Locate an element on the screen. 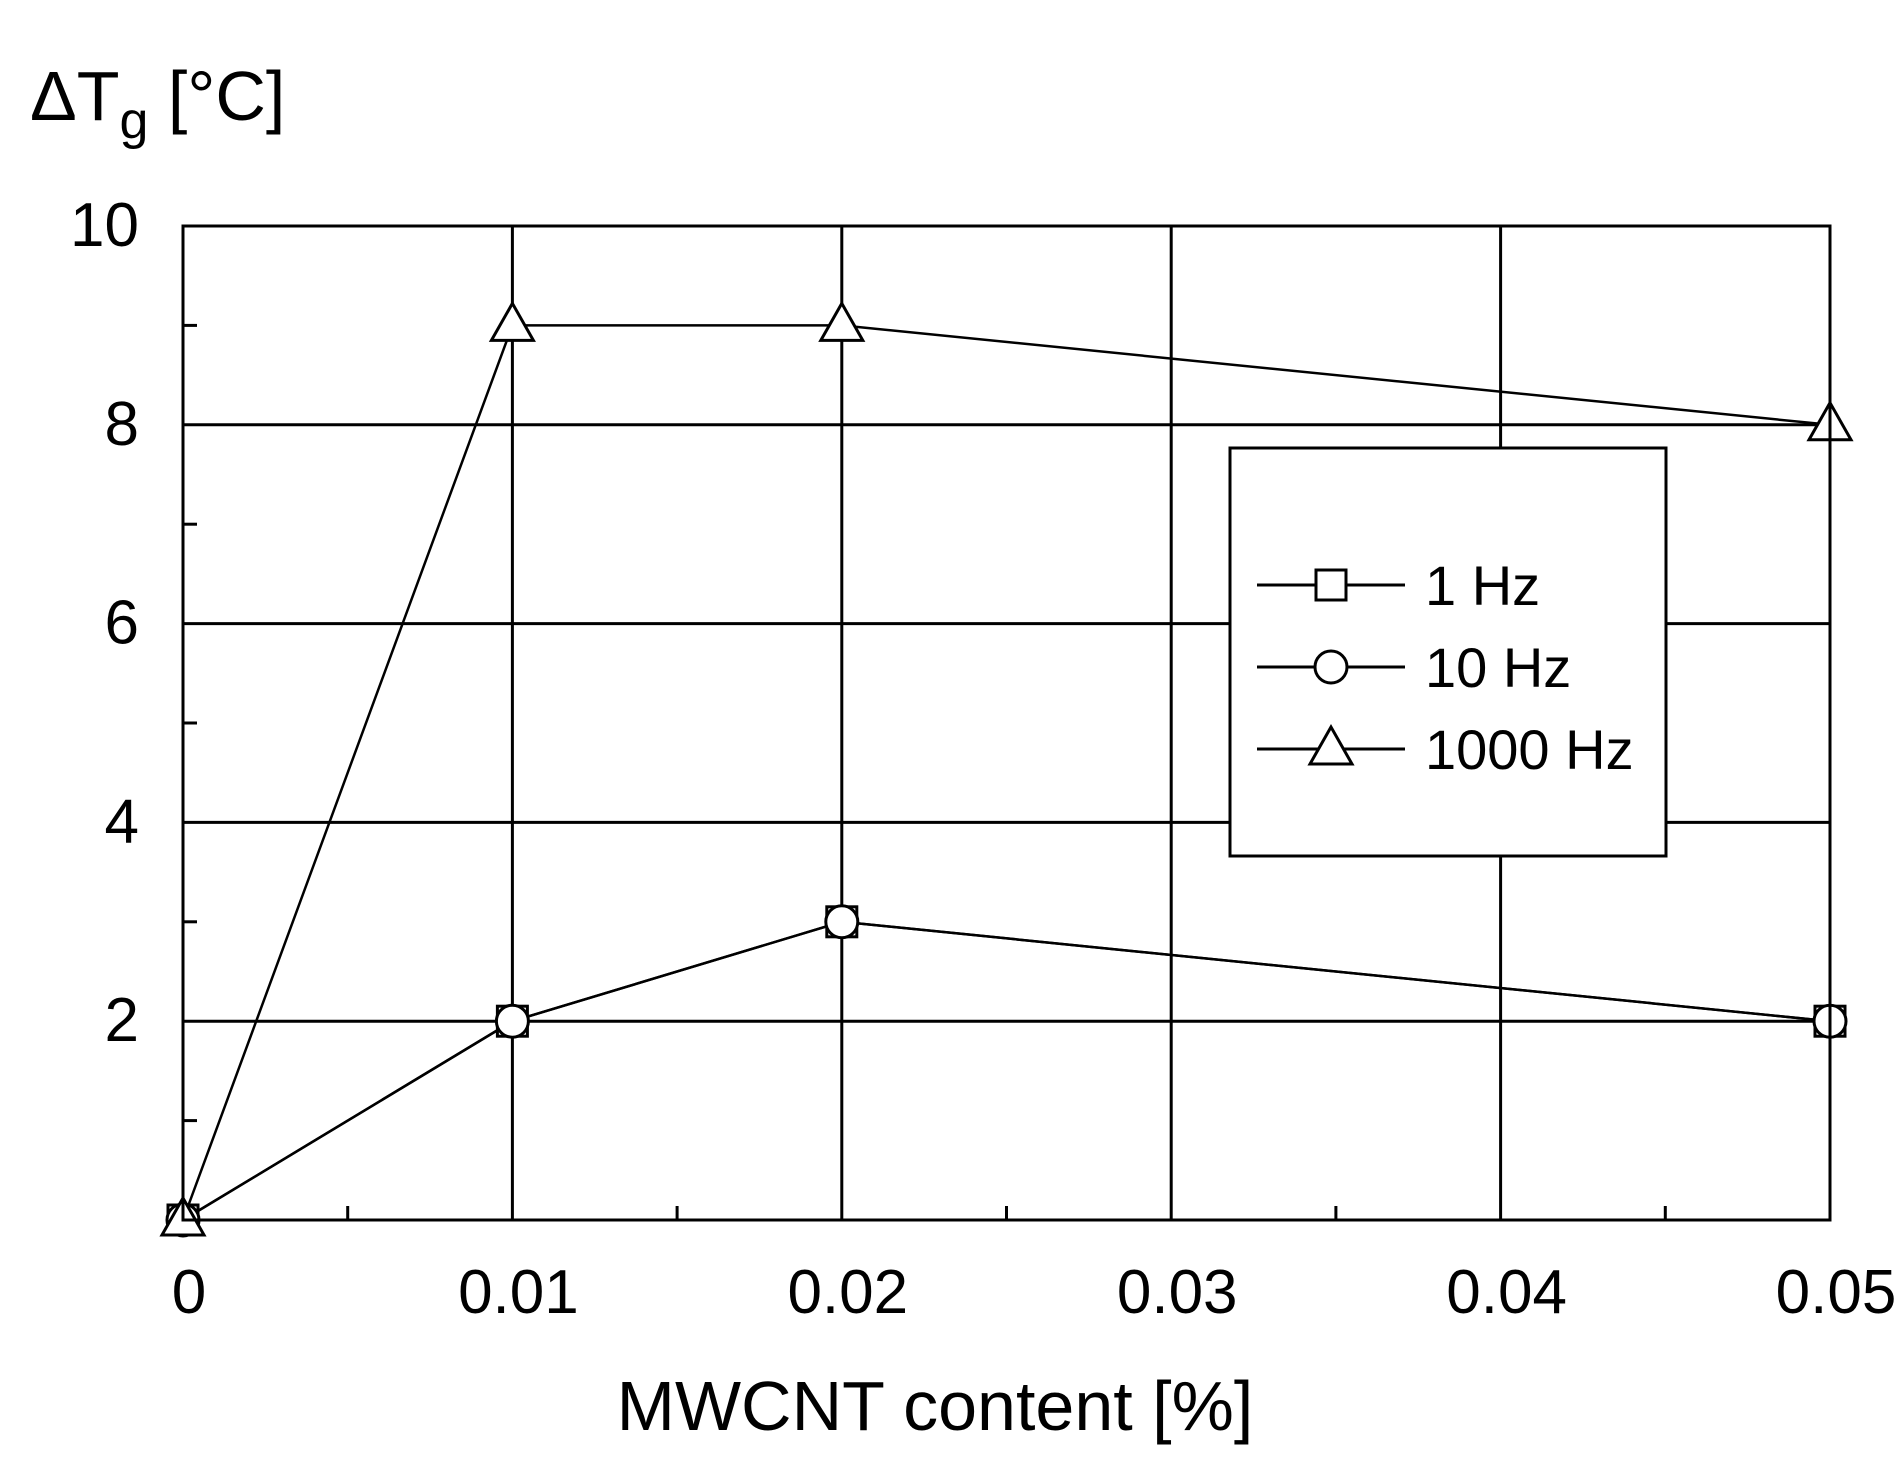 The image size is (1896, 1467). legend-item-1000-hz: 1000 Hz is located at coordinates (1445, 749).